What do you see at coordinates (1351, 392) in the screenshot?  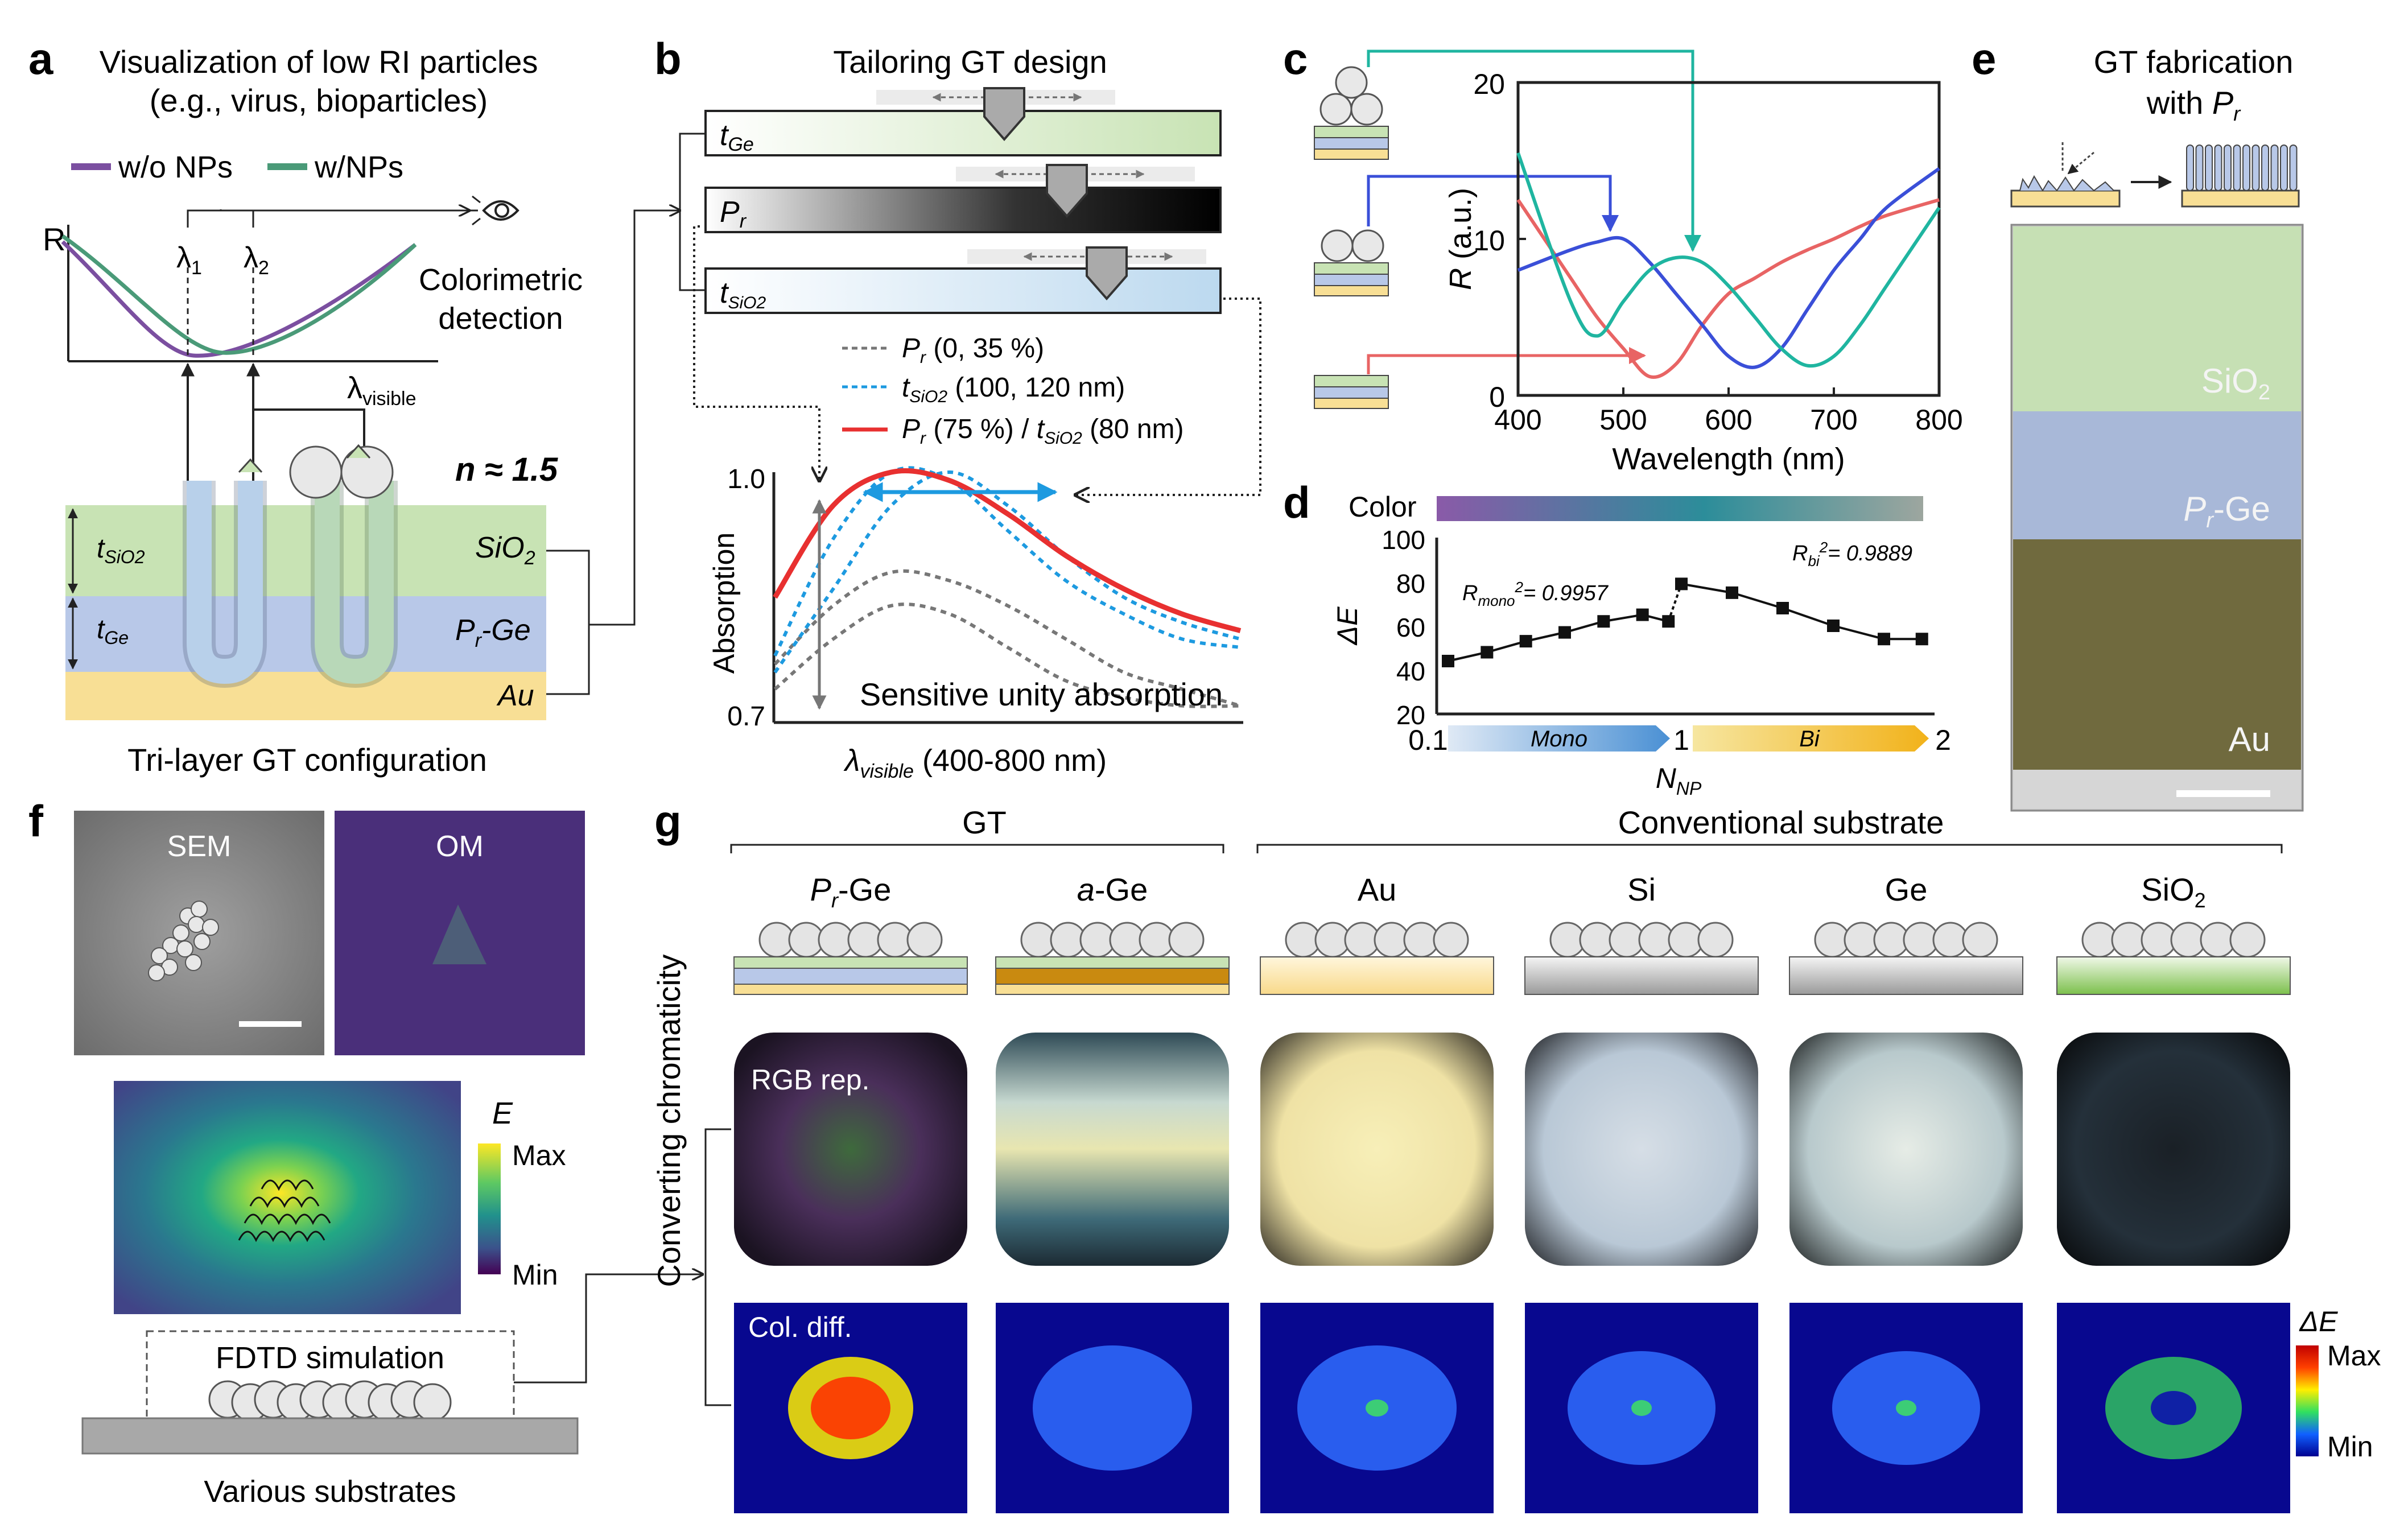 I see `stack-bare` at bounding box center [1351, 392].